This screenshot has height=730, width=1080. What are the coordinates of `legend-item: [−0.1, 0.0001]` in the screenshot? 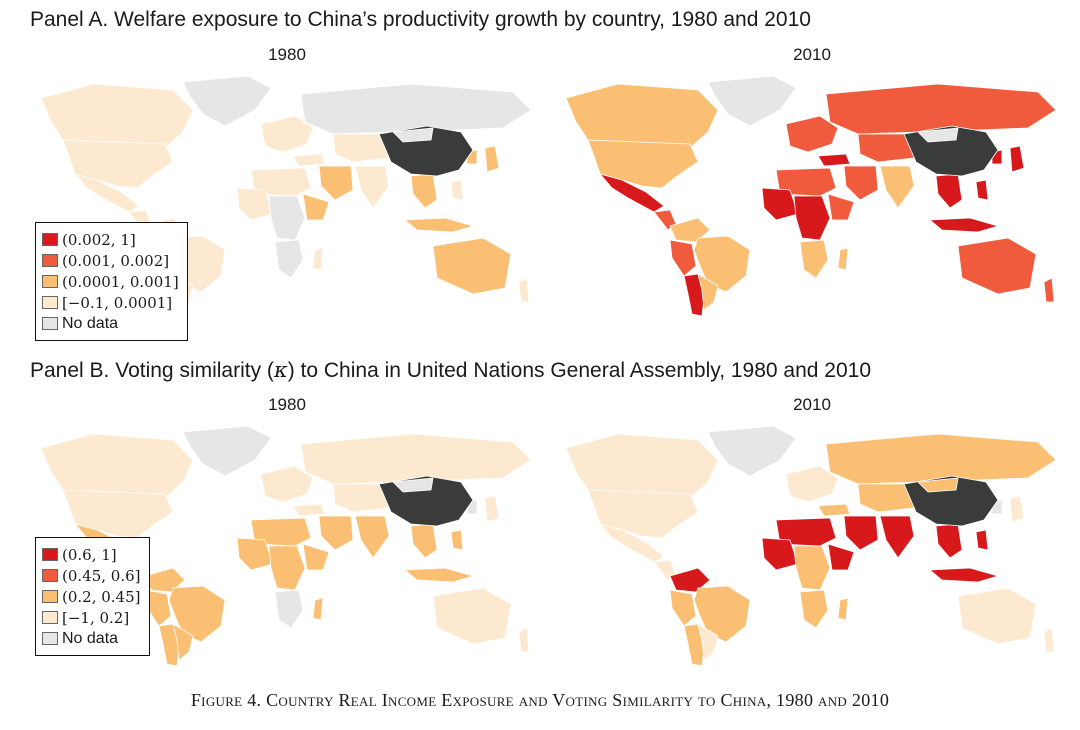 It's located at (110, 302).